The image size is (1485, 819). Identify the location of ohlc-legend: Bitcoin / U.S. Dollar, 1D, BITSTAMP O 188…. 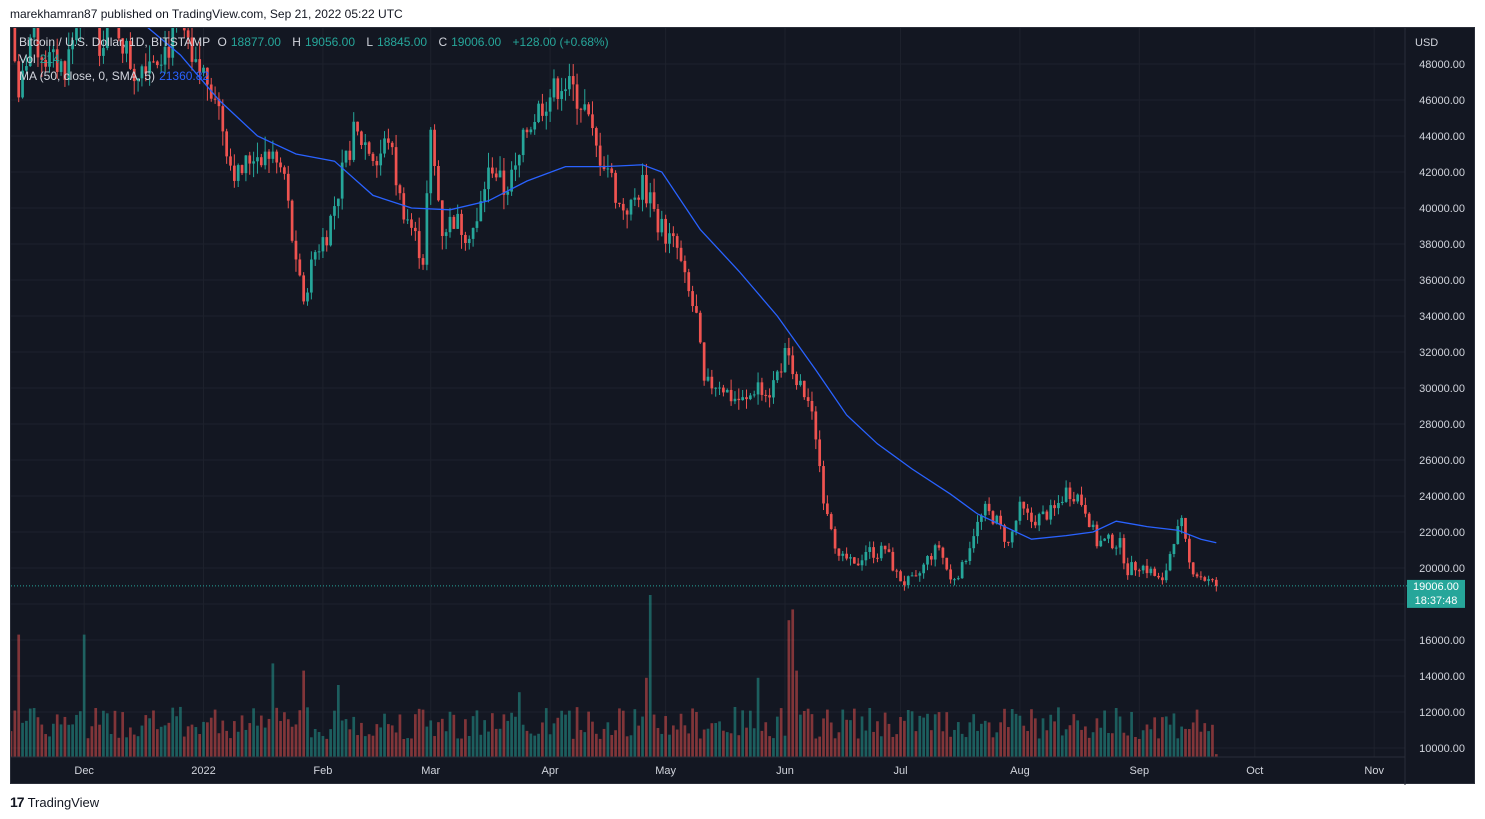
(316, 42).